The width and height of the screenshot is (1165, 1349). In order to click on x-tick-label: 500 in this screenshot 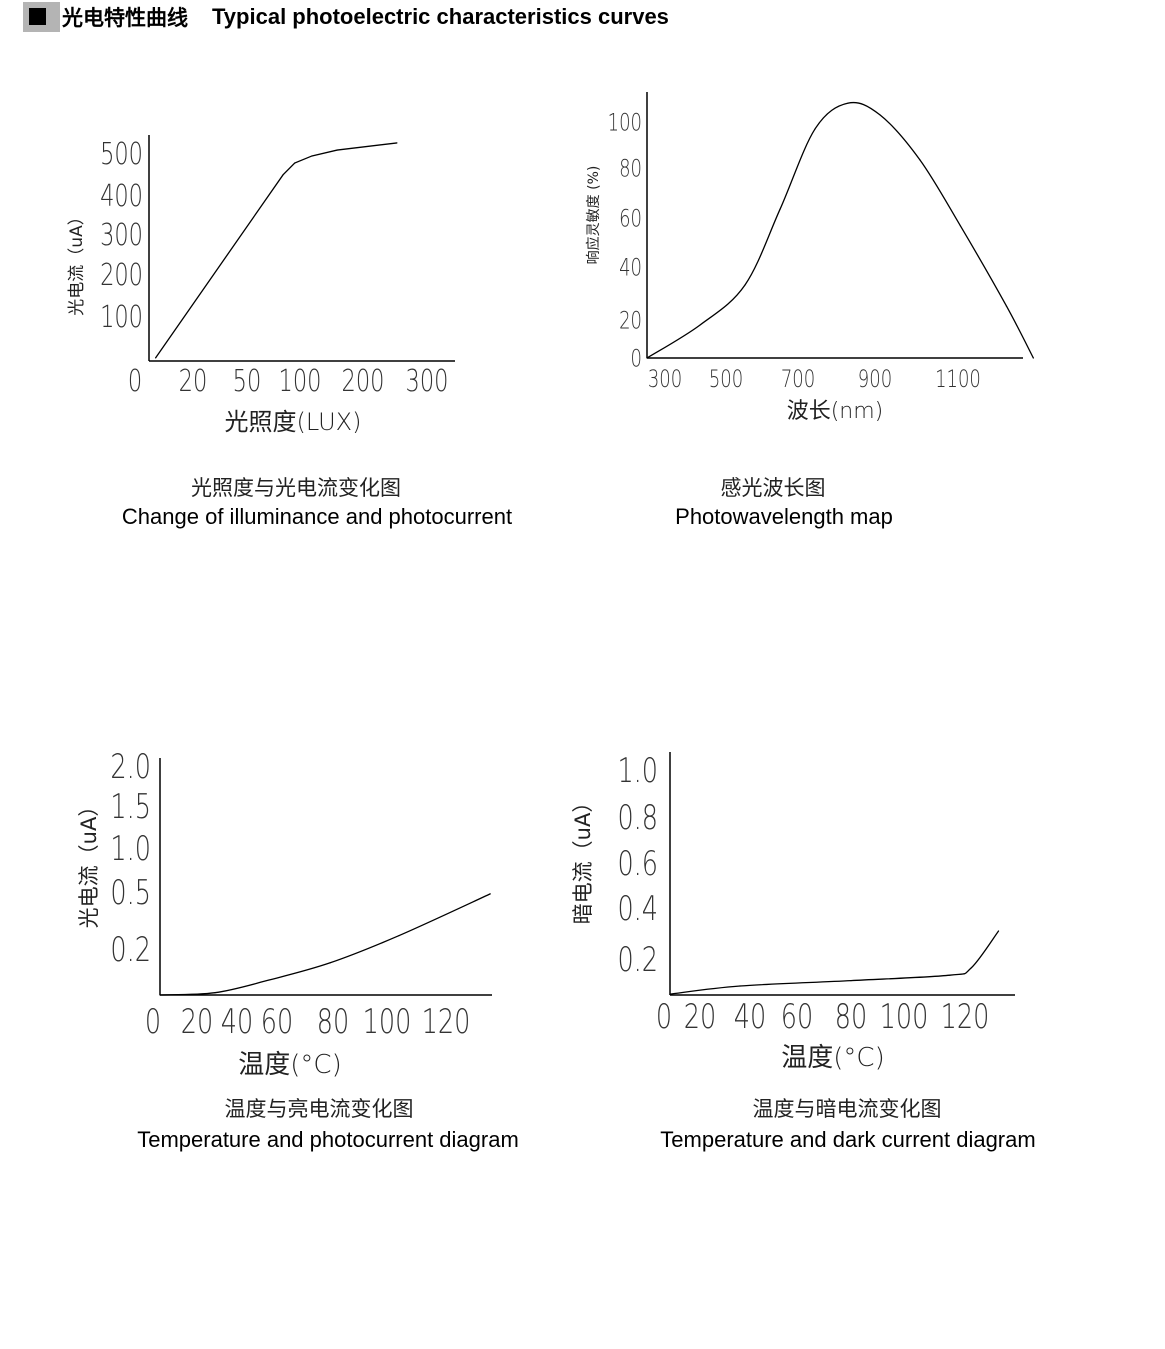, I will do `click(726, 380)`.